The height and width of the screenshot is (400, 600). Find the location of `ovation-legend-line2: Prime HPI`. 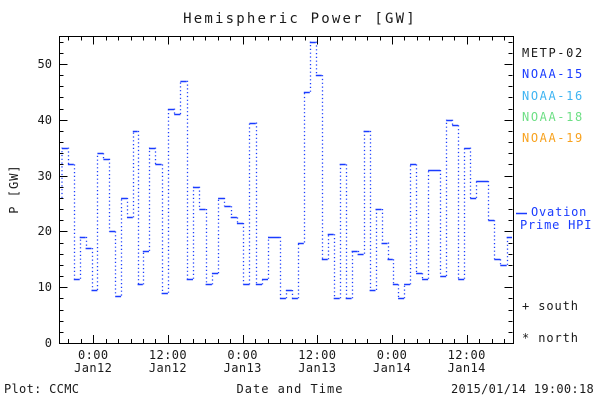

ovation-legend-line2: Prime HPI is located at coordinates (556, 225).